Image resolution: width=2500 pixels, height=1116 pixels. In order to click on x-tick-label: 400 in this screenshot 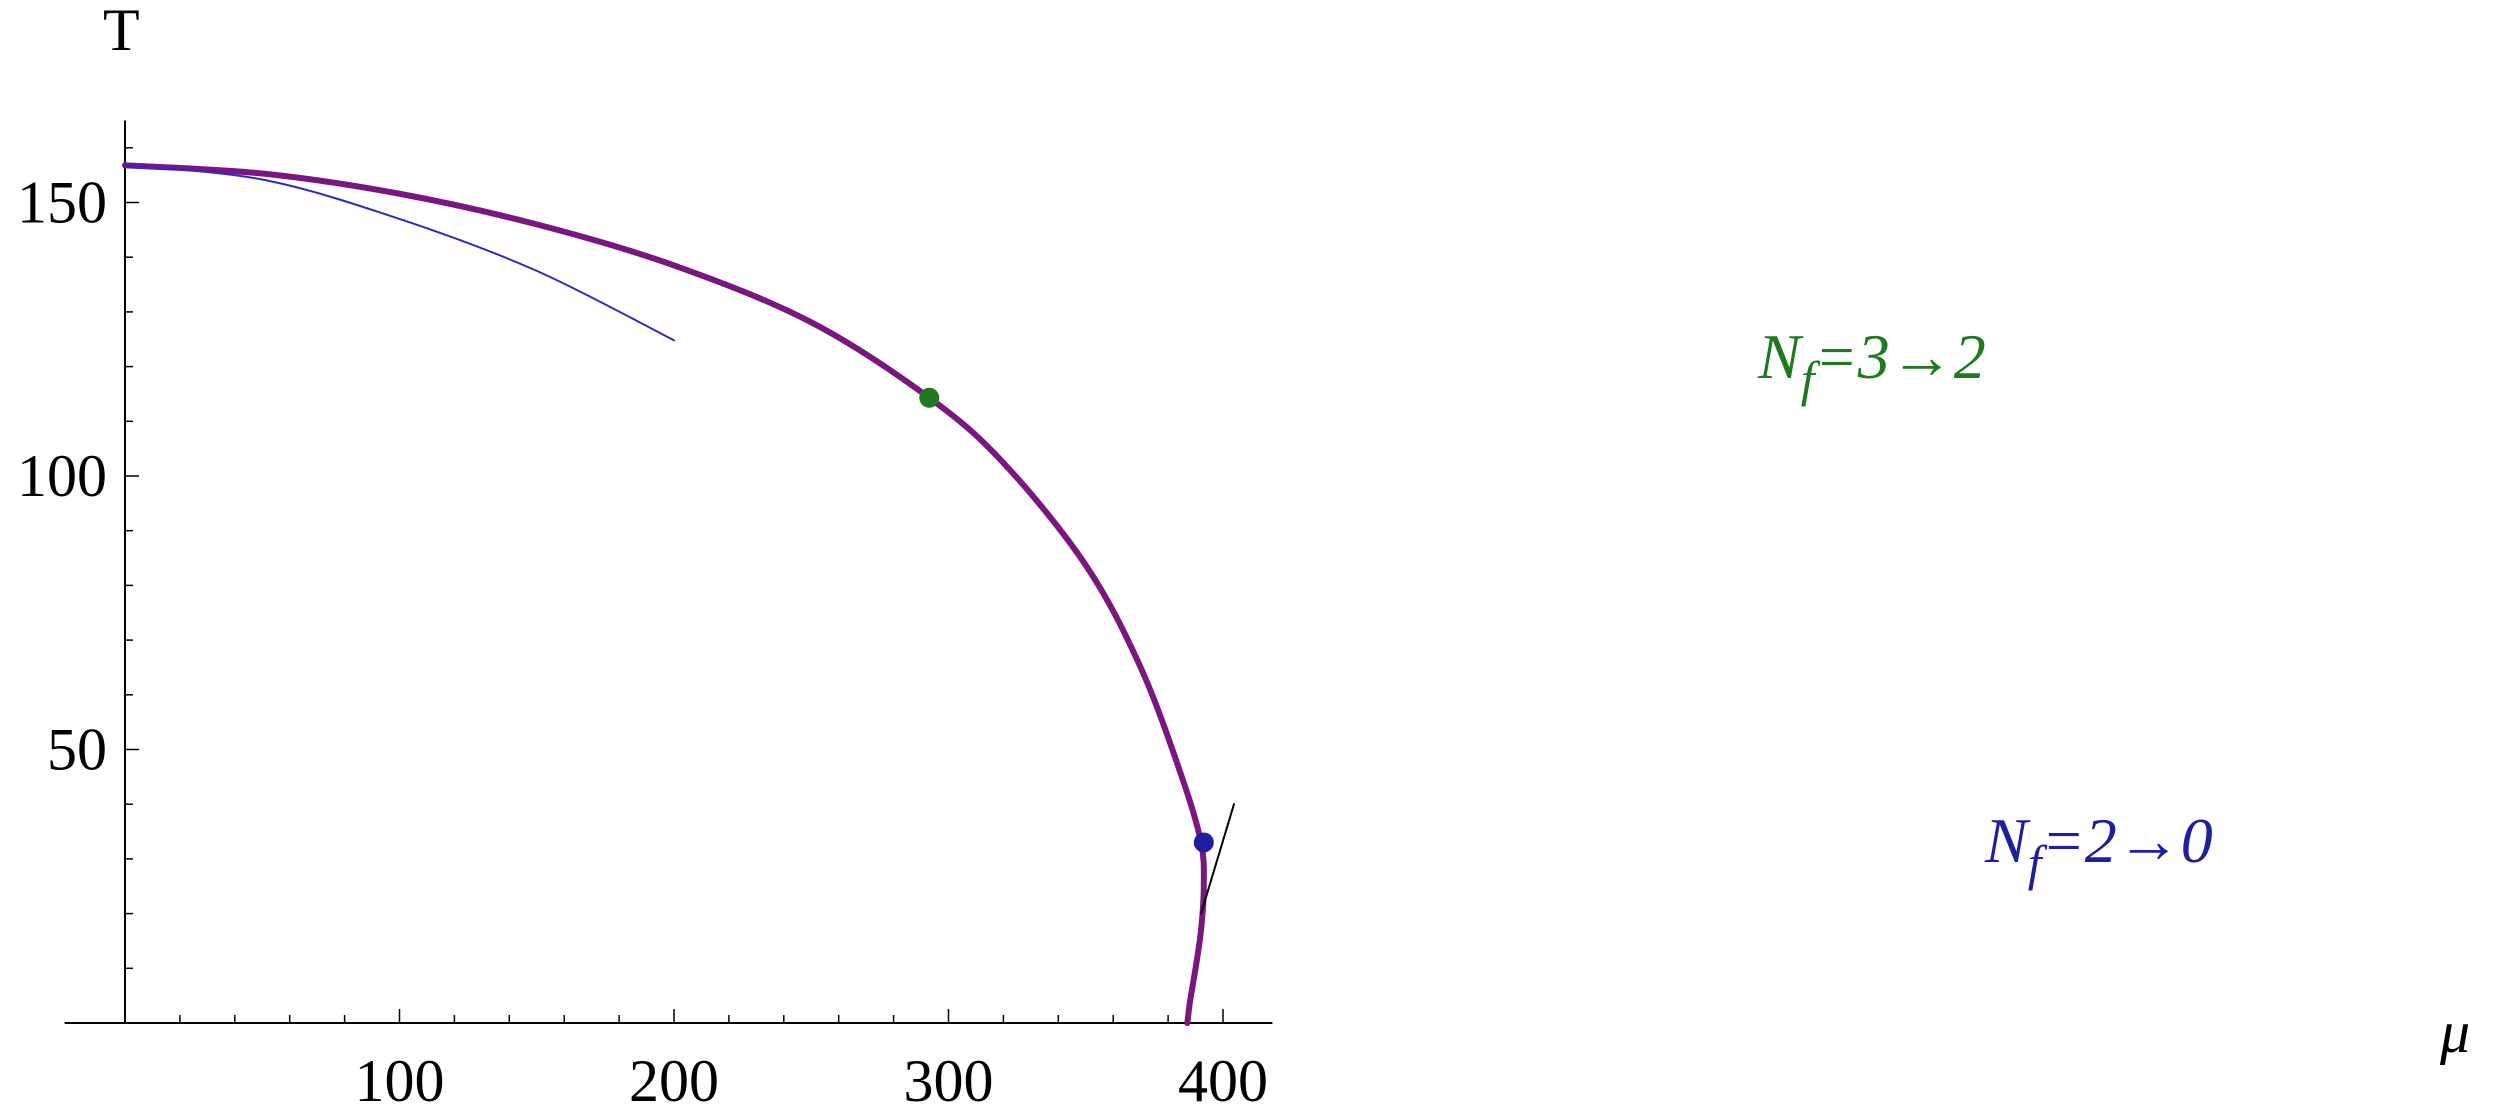, I will do `click(1223, 1081)`.